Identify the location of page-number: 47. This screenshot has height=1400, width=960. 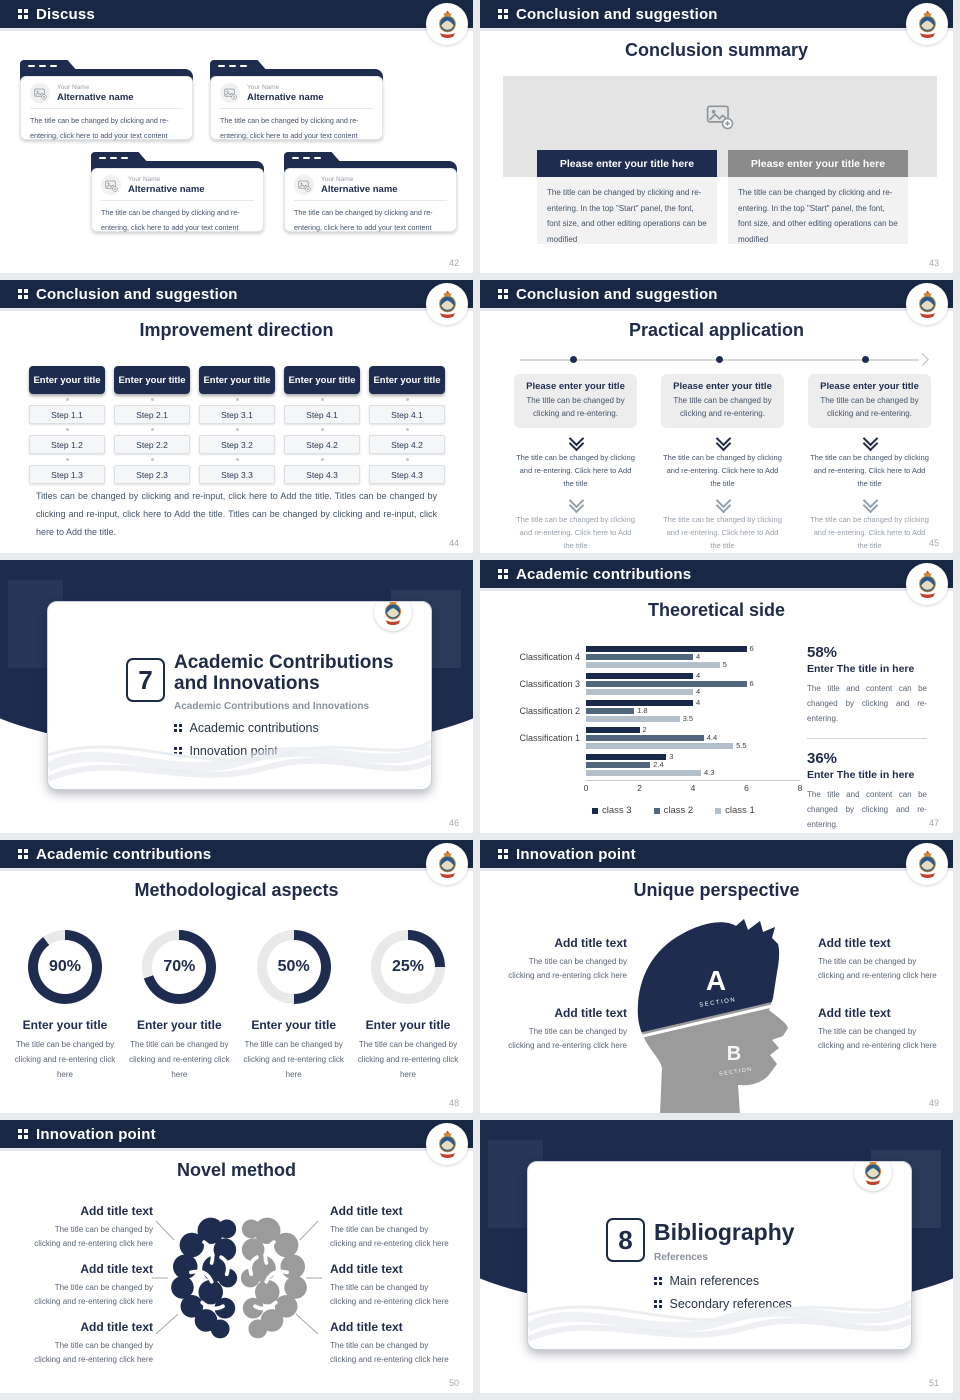
(933, 823).